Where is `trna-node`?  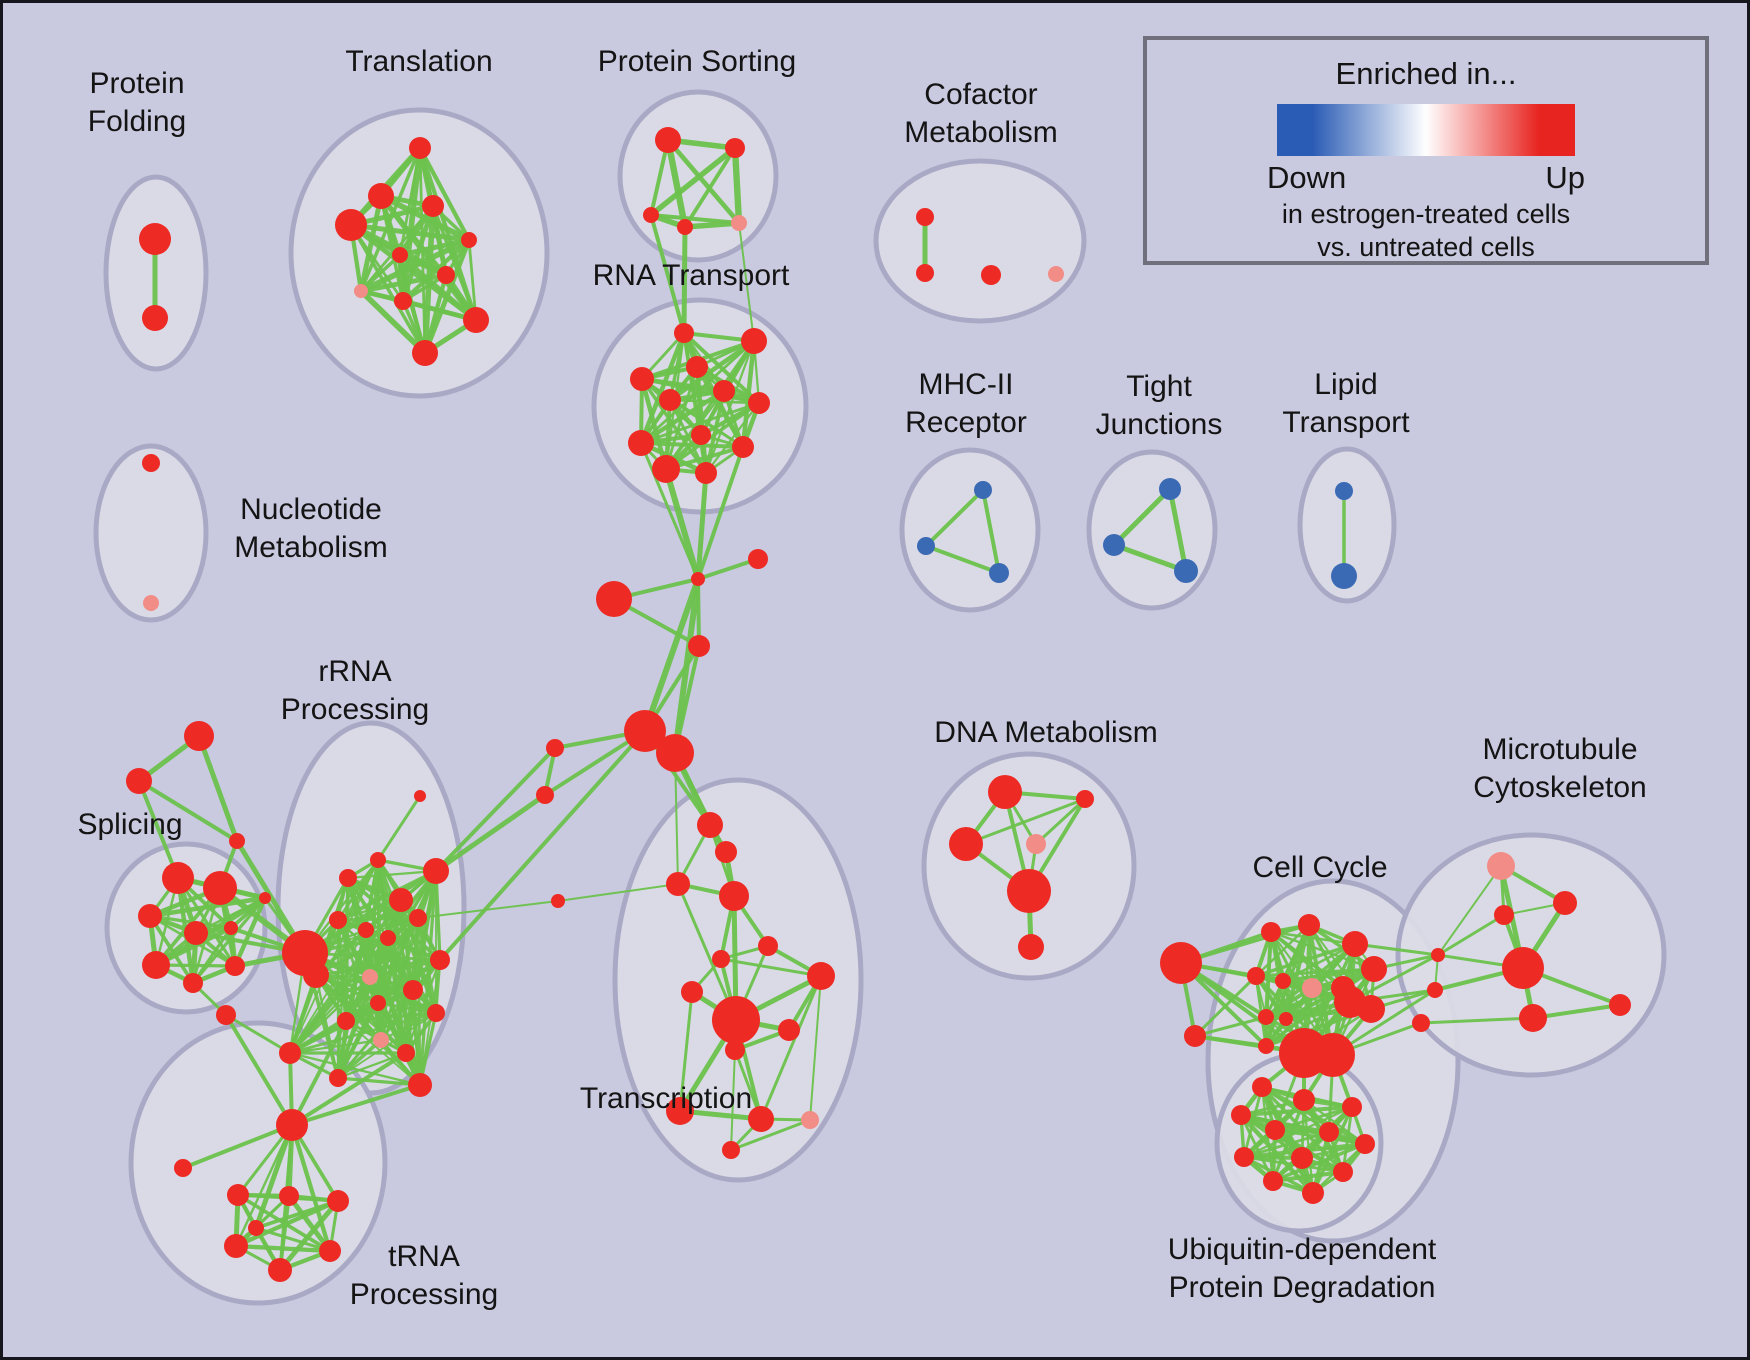
trna-node is located at coordinates (280, 1270).